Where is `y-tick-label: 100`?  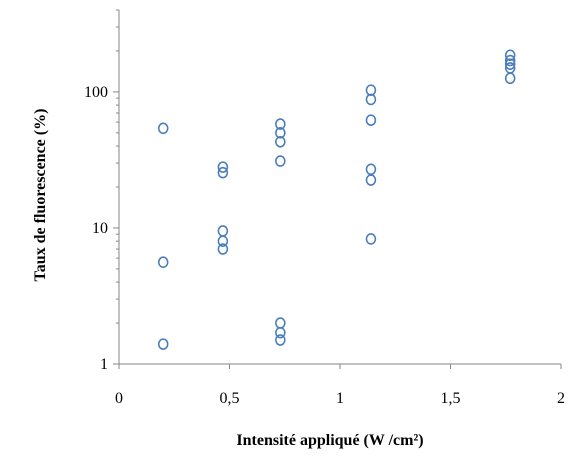 y-tick-label: 100 is located at coordinates (96, 92).